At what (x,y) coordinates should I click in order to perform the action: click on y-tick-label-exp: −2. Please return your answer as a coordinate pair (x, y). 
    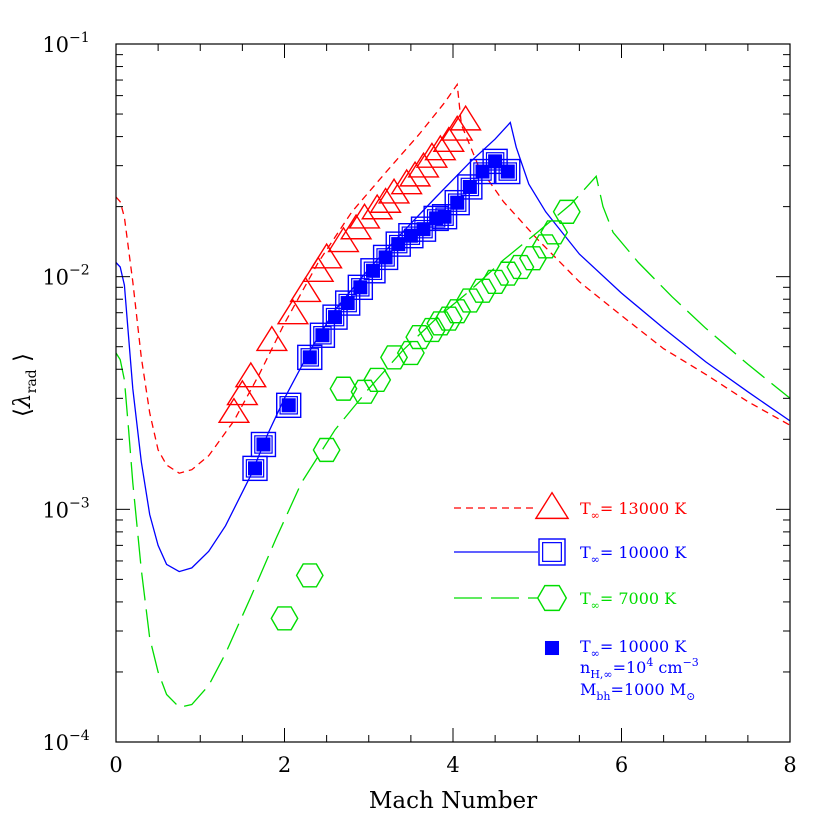
    Looking at the image, I should click on (79, 271).